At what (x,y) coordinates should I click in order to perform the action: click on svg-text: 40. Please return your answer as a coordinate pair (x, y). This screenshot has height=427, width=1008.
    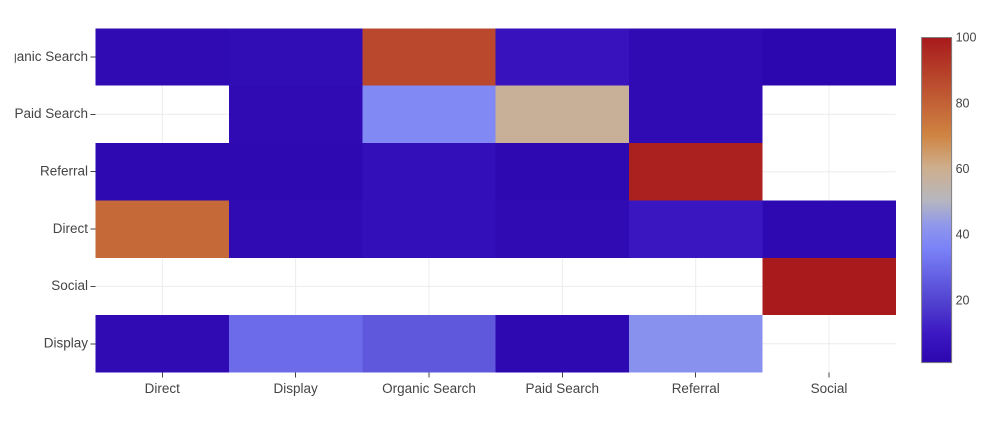
    Looking at the image, I should click on (963, 235).